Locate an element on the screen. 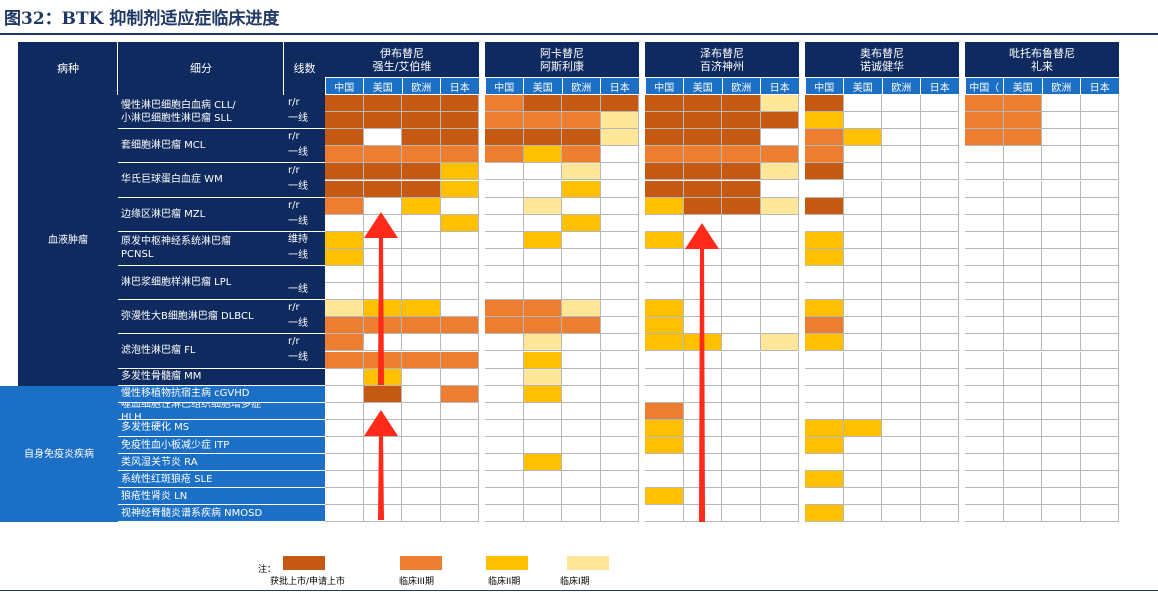 The height and width of the screenshot is (593, 1158). drug-name: 泽布替尼 is located at coordinates (722, 53).